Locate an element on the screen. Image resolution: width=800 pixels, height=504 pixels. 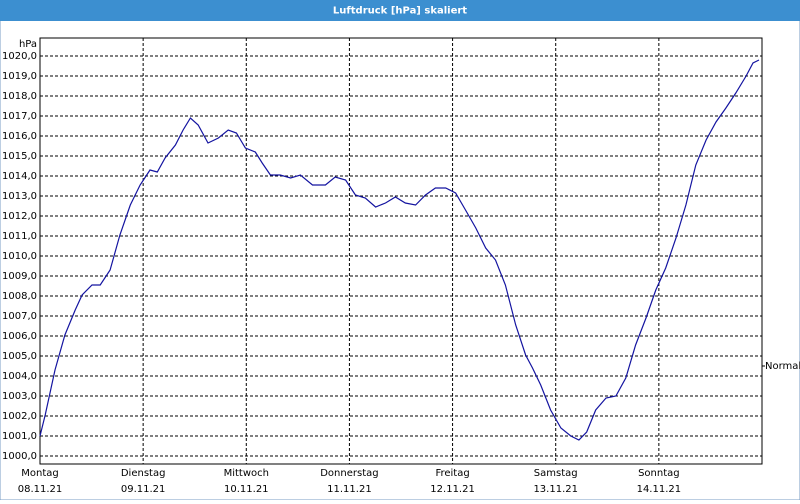
x-tick-label: Samstag is located at coordinates (556, 473).